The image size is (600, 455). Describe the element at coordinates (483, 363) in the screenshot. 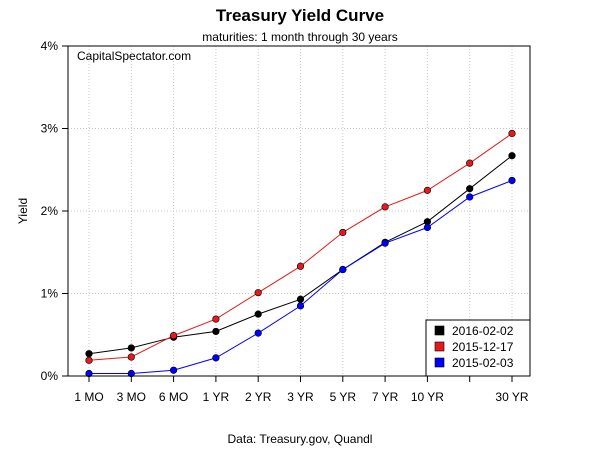

I see `legend-label: 2015-02-03` at that location.